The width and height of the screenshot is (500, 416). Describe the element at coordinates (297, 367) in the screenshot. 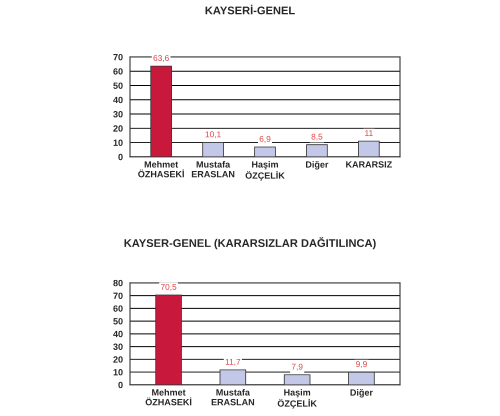

I see `data-label: 7,9` at that location.